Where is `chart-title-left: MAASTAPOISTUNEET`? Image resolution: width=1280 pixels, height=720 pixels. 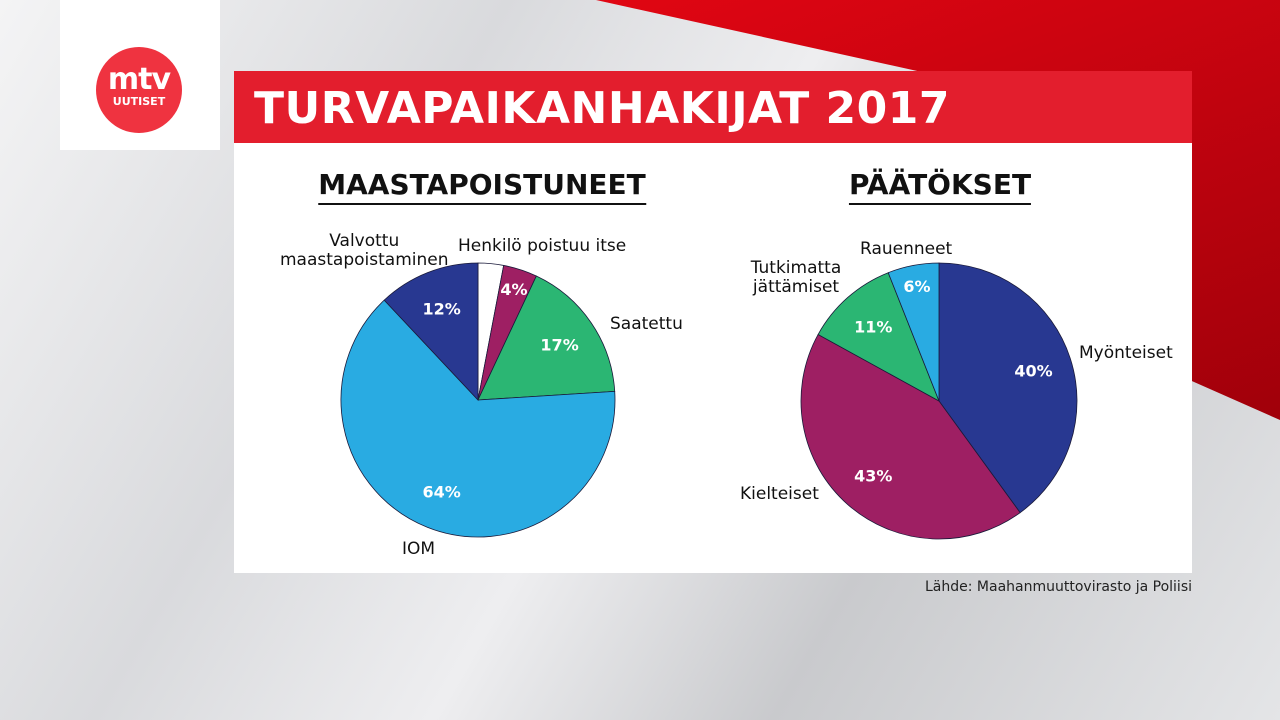
chart-title-left: MAASTAPOISTUNEET is located at coordinates (482, 186).